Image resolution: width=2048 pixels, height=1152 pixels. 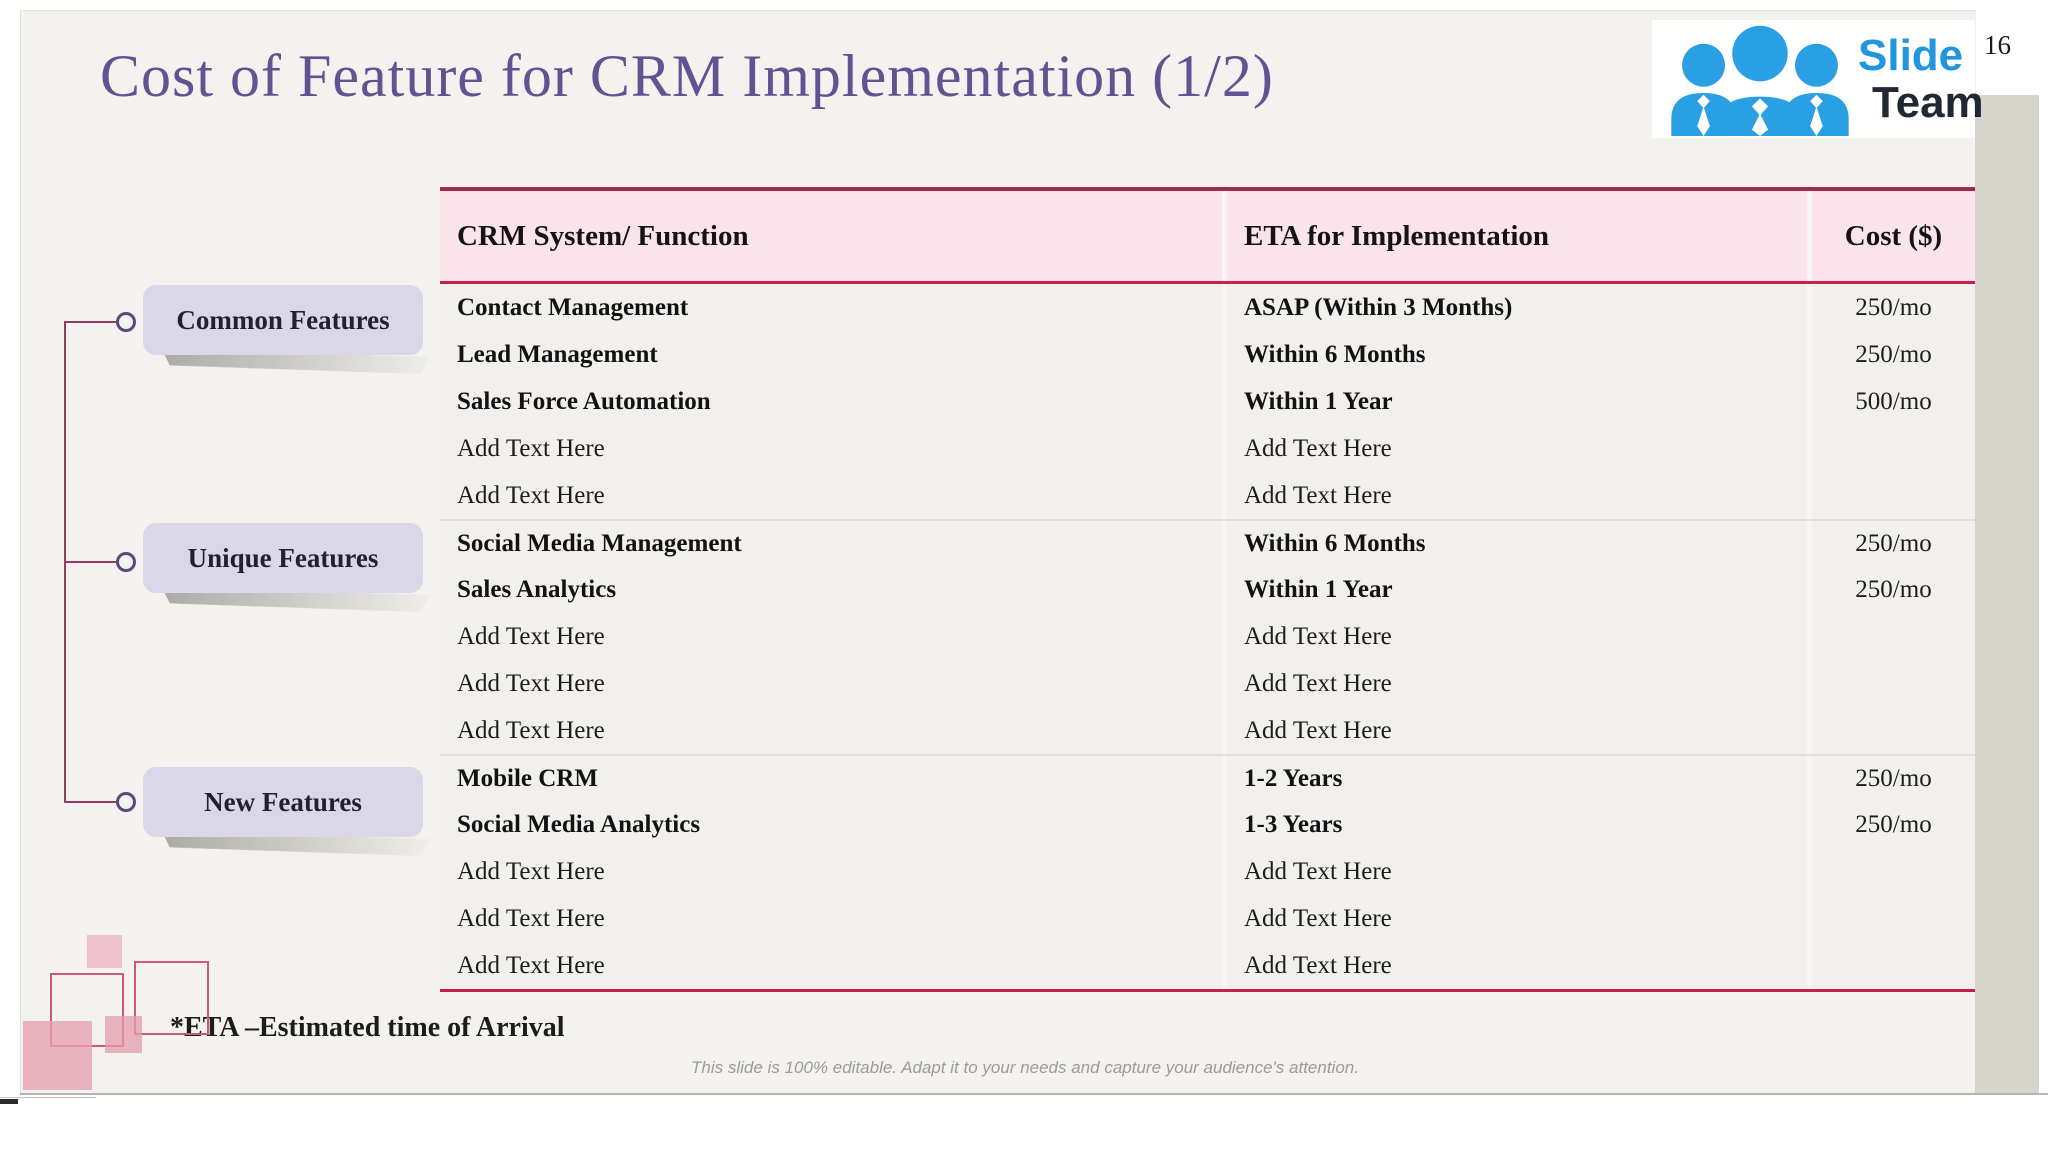 What do you see at coordinates (1911, 55) in the screenshot?
I see `logo-word-slide: Slide` at bounding box center [1911, 55].